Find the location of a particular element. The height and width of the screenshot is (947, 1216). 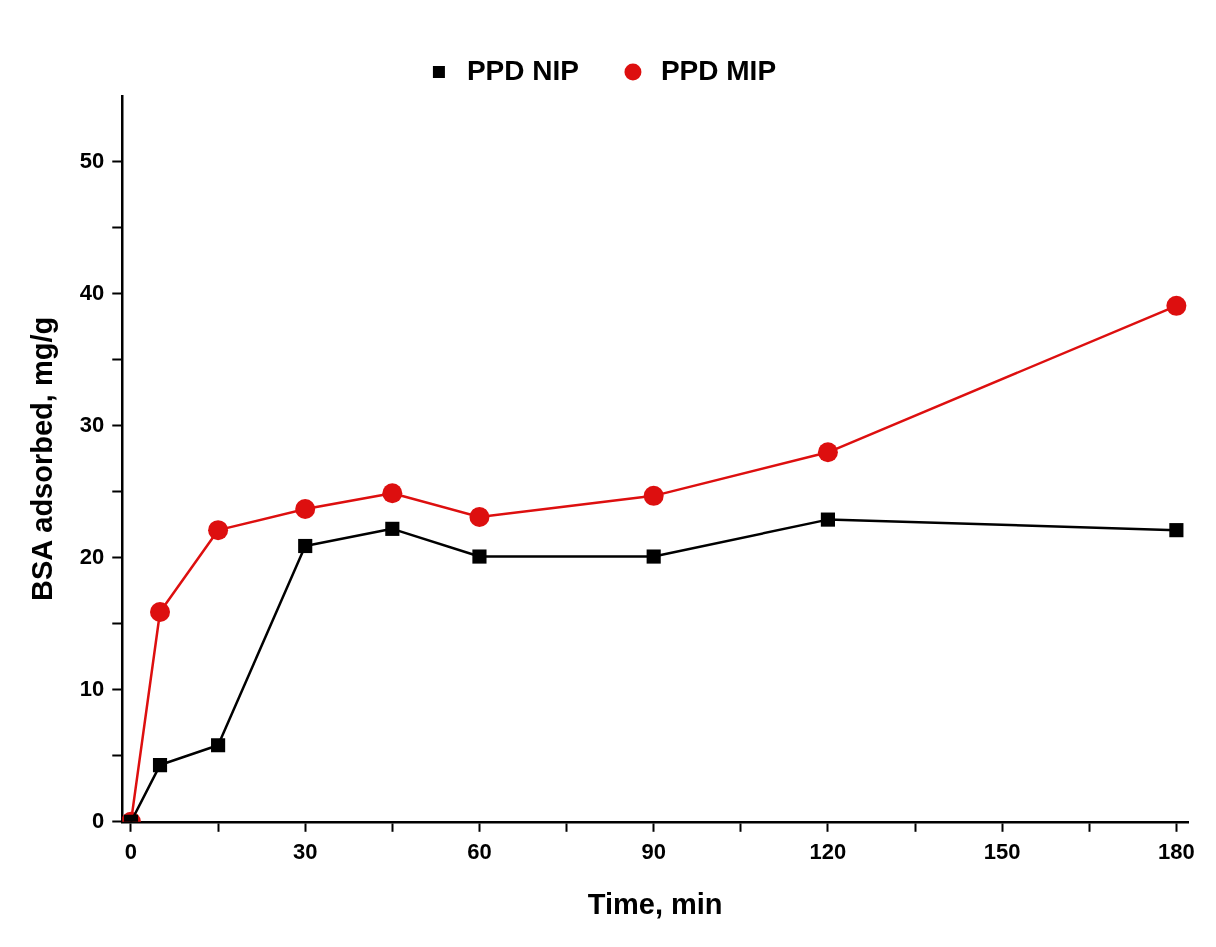

y-tick-label: 50 is located at coordinates (92, 161).